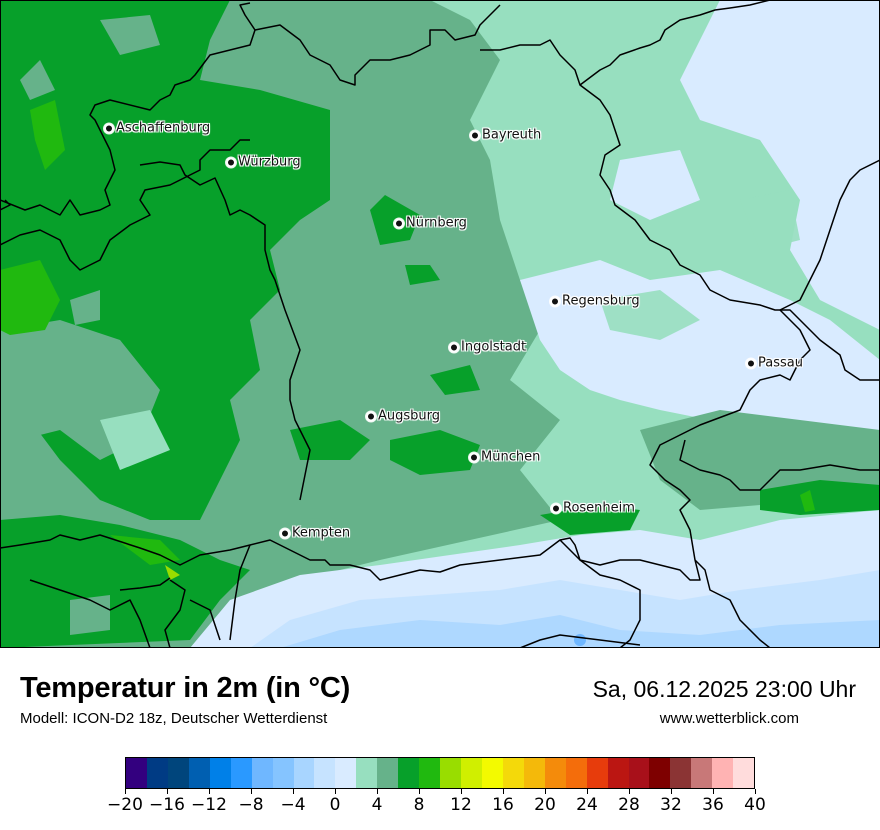  I want to click on colorbar-tick-label: 4, so click(377, 805).